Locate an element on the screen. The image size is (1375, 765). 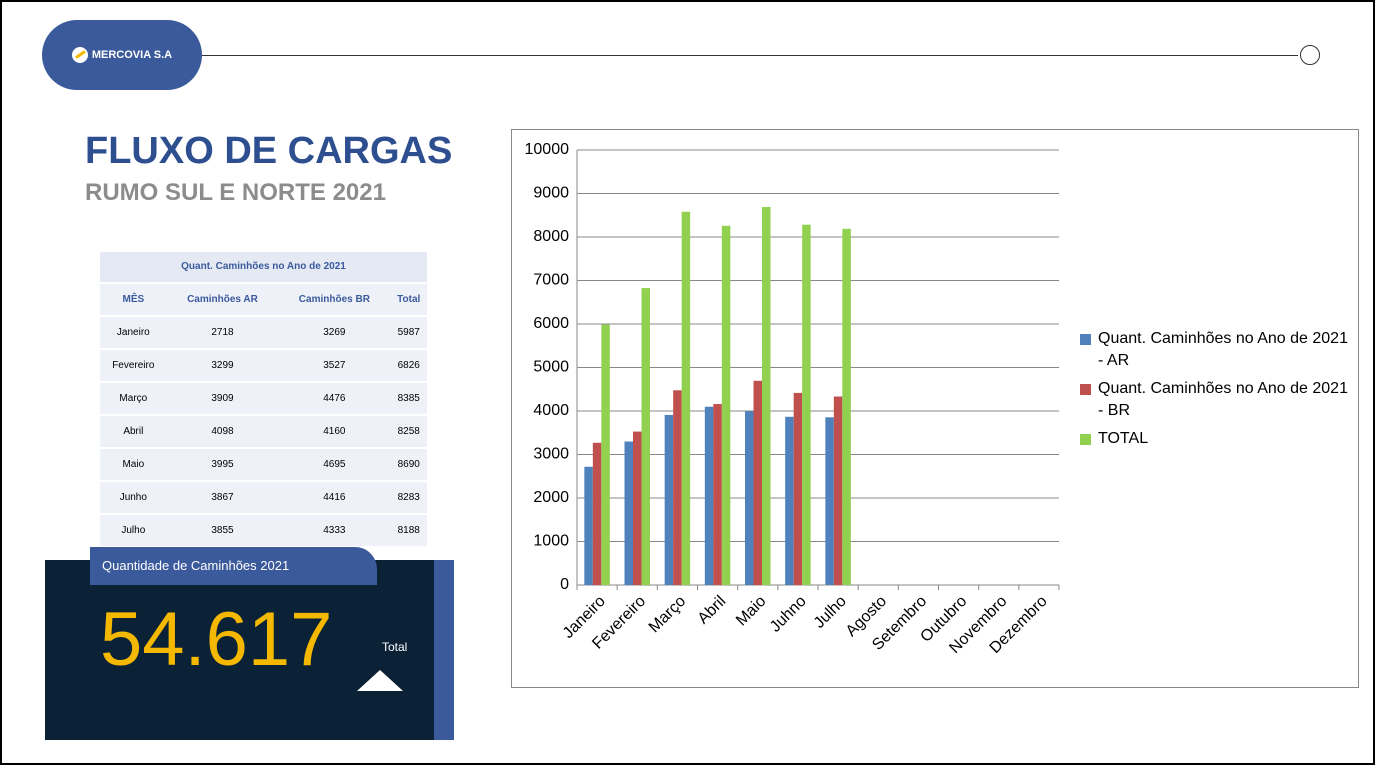
legend-item: Quant. Caminhões no Ano de 2021 - BR is located at coordinates (1217, 400).